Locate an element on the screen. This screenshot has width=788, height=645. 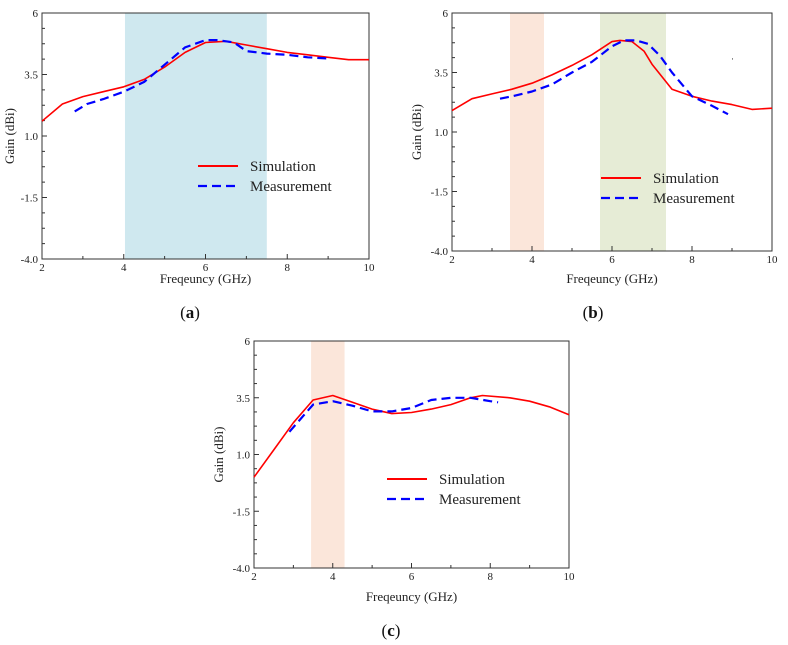
panel-caption: (c) is located at coordinates (391, 630).